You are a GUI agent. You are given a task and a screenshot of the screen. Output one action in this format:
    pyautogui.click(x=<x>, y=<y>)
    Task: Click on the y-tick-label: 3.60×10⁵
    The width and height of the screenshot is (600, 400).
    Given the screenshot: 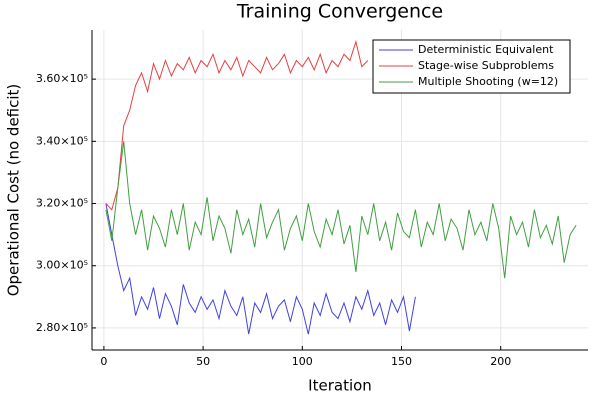 What is the action you would take?
    pyautogui.click(x=62, y=78)
    